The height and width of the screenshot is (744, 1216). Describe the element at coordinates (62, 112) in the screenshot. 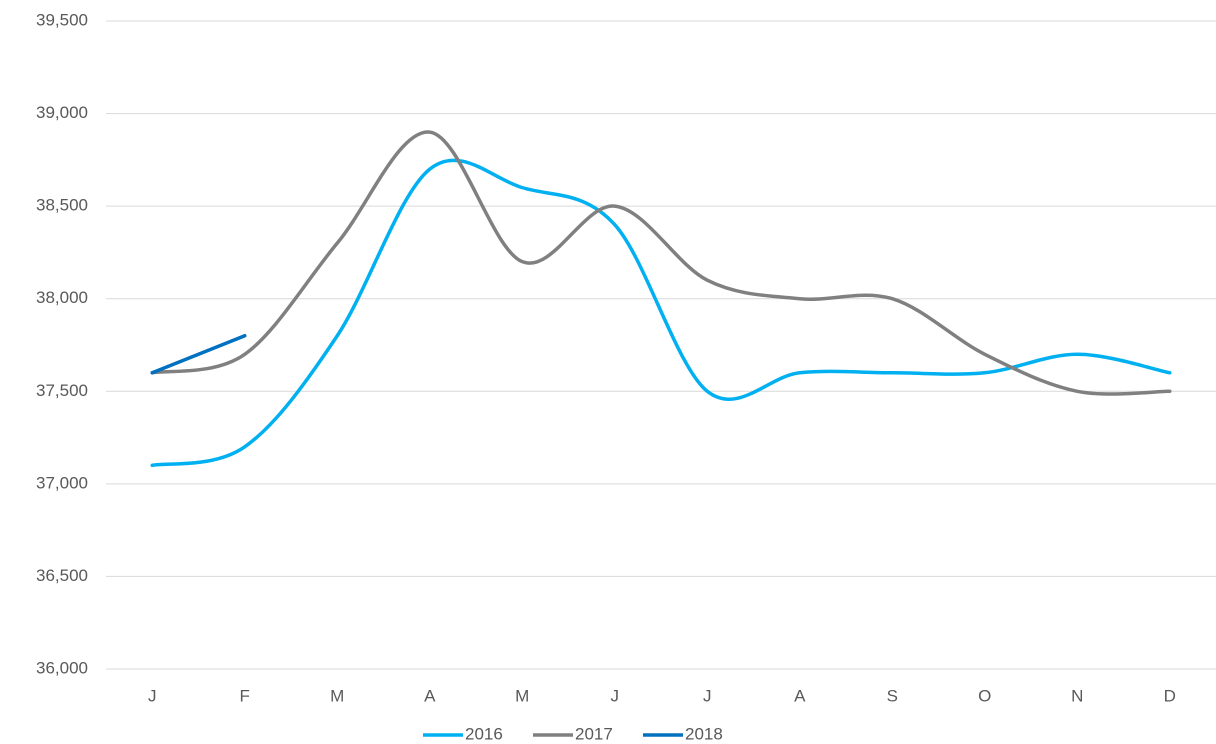

I see `y-tick-label: 39,000` at that location.